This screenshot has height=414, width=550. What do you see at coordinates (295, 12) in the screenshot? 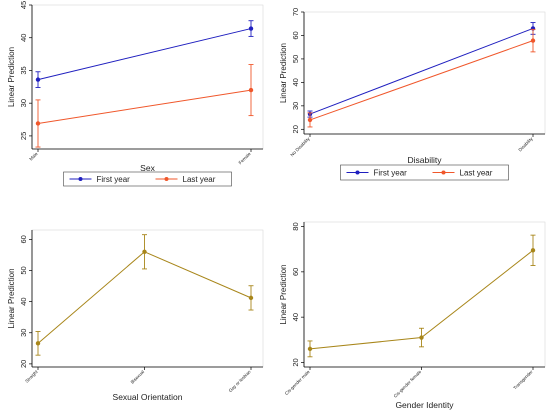
I see `y-tick-label: 70` at bounding box center [295, 12].